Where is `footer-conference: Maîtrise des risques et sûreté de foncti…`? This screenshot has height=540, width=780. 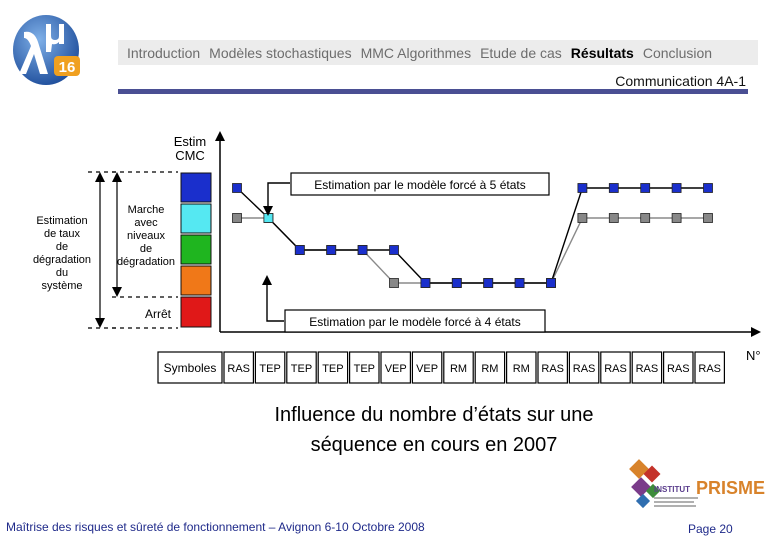 footer-conference: Maîtrise des risques et sûreté de foncti… is located at coordinates (215, 527).